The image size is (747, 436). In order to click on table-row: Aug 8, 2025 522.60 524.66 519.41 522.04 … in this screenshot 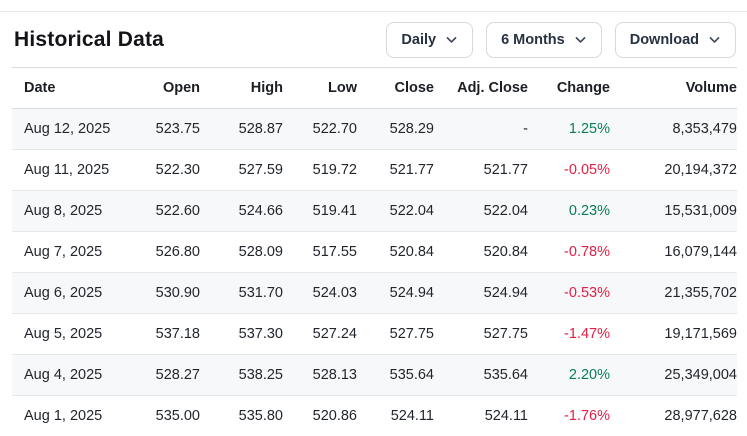, I will do `click(374, 211)`.